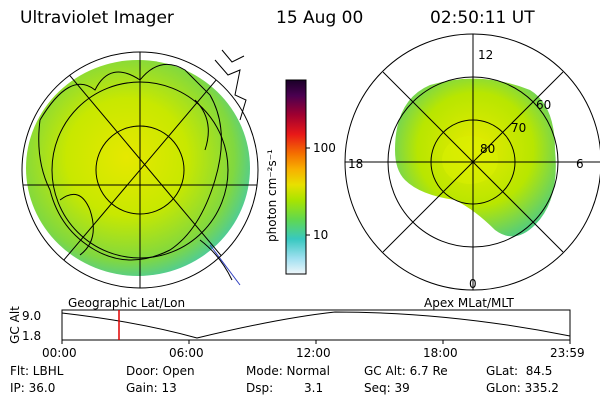  Describe the element at coordinates (260, 388) in the screenshot. I see `dsp-label: Dsp:` at that location.